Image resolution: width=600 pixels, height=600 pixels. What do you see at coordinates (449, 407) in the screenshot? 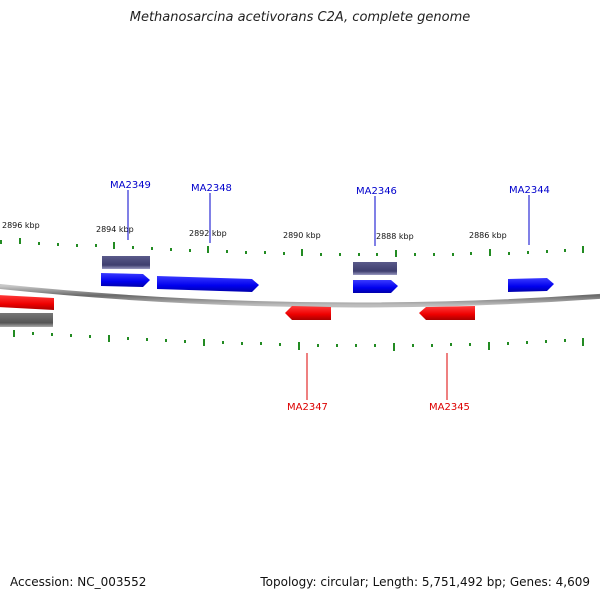
I see `gene-label-ma2345: MA2345` at bounding box center [449, 407].